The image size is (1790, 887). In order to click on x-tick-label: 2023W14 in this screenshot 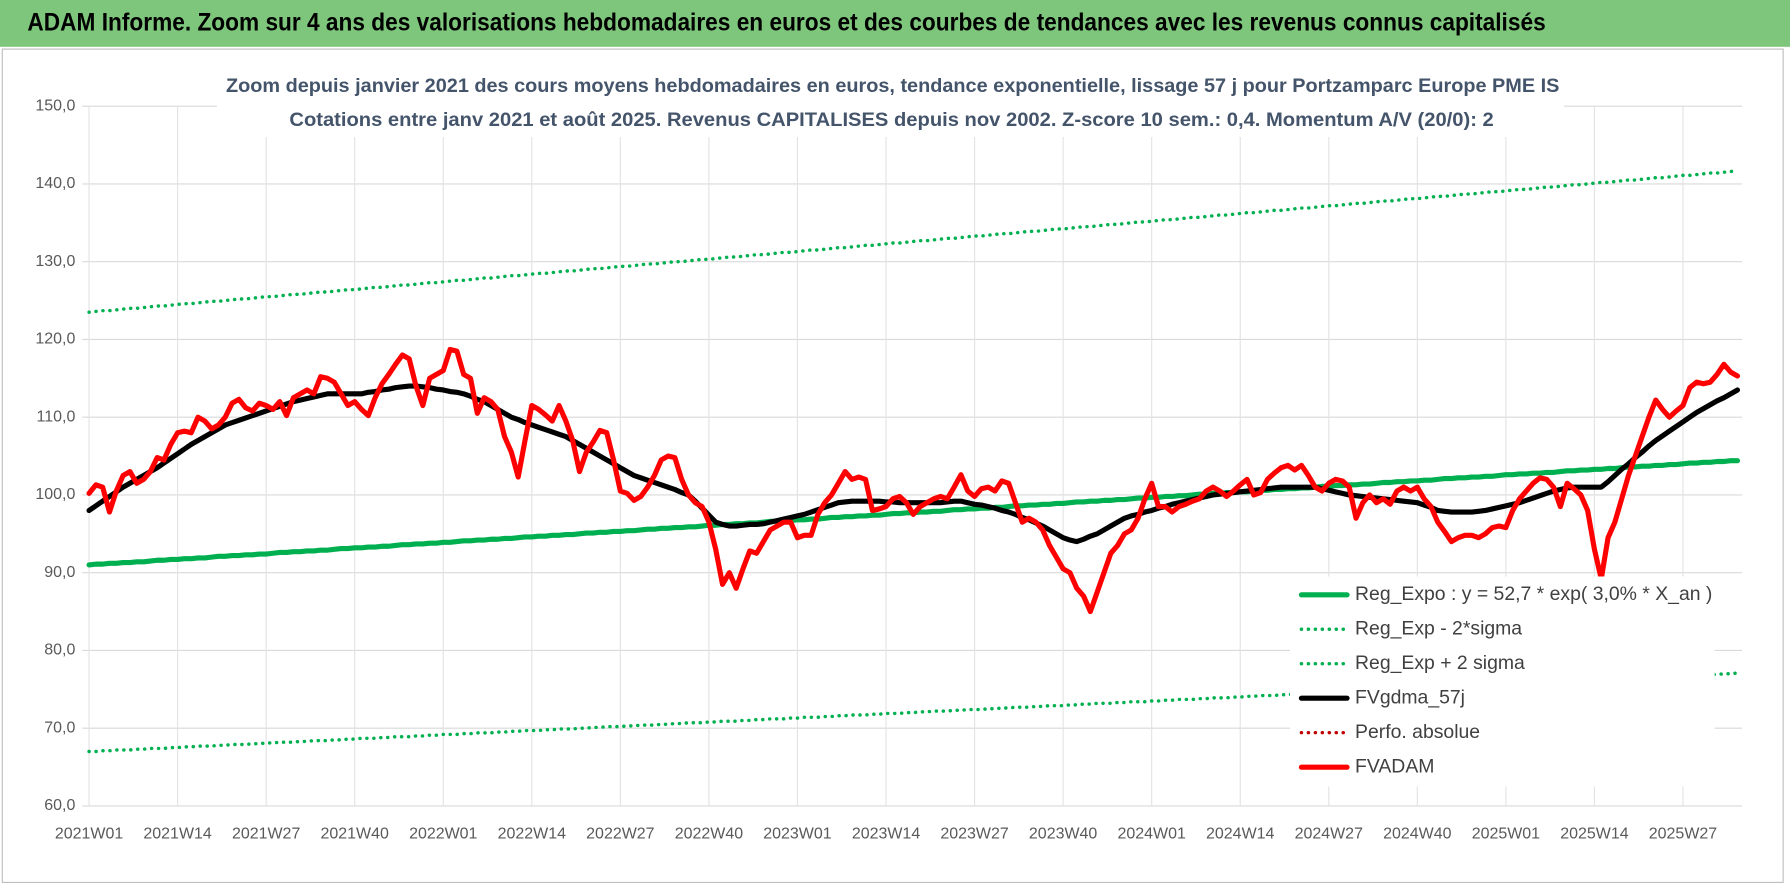, I will do `click(886, 834)`.